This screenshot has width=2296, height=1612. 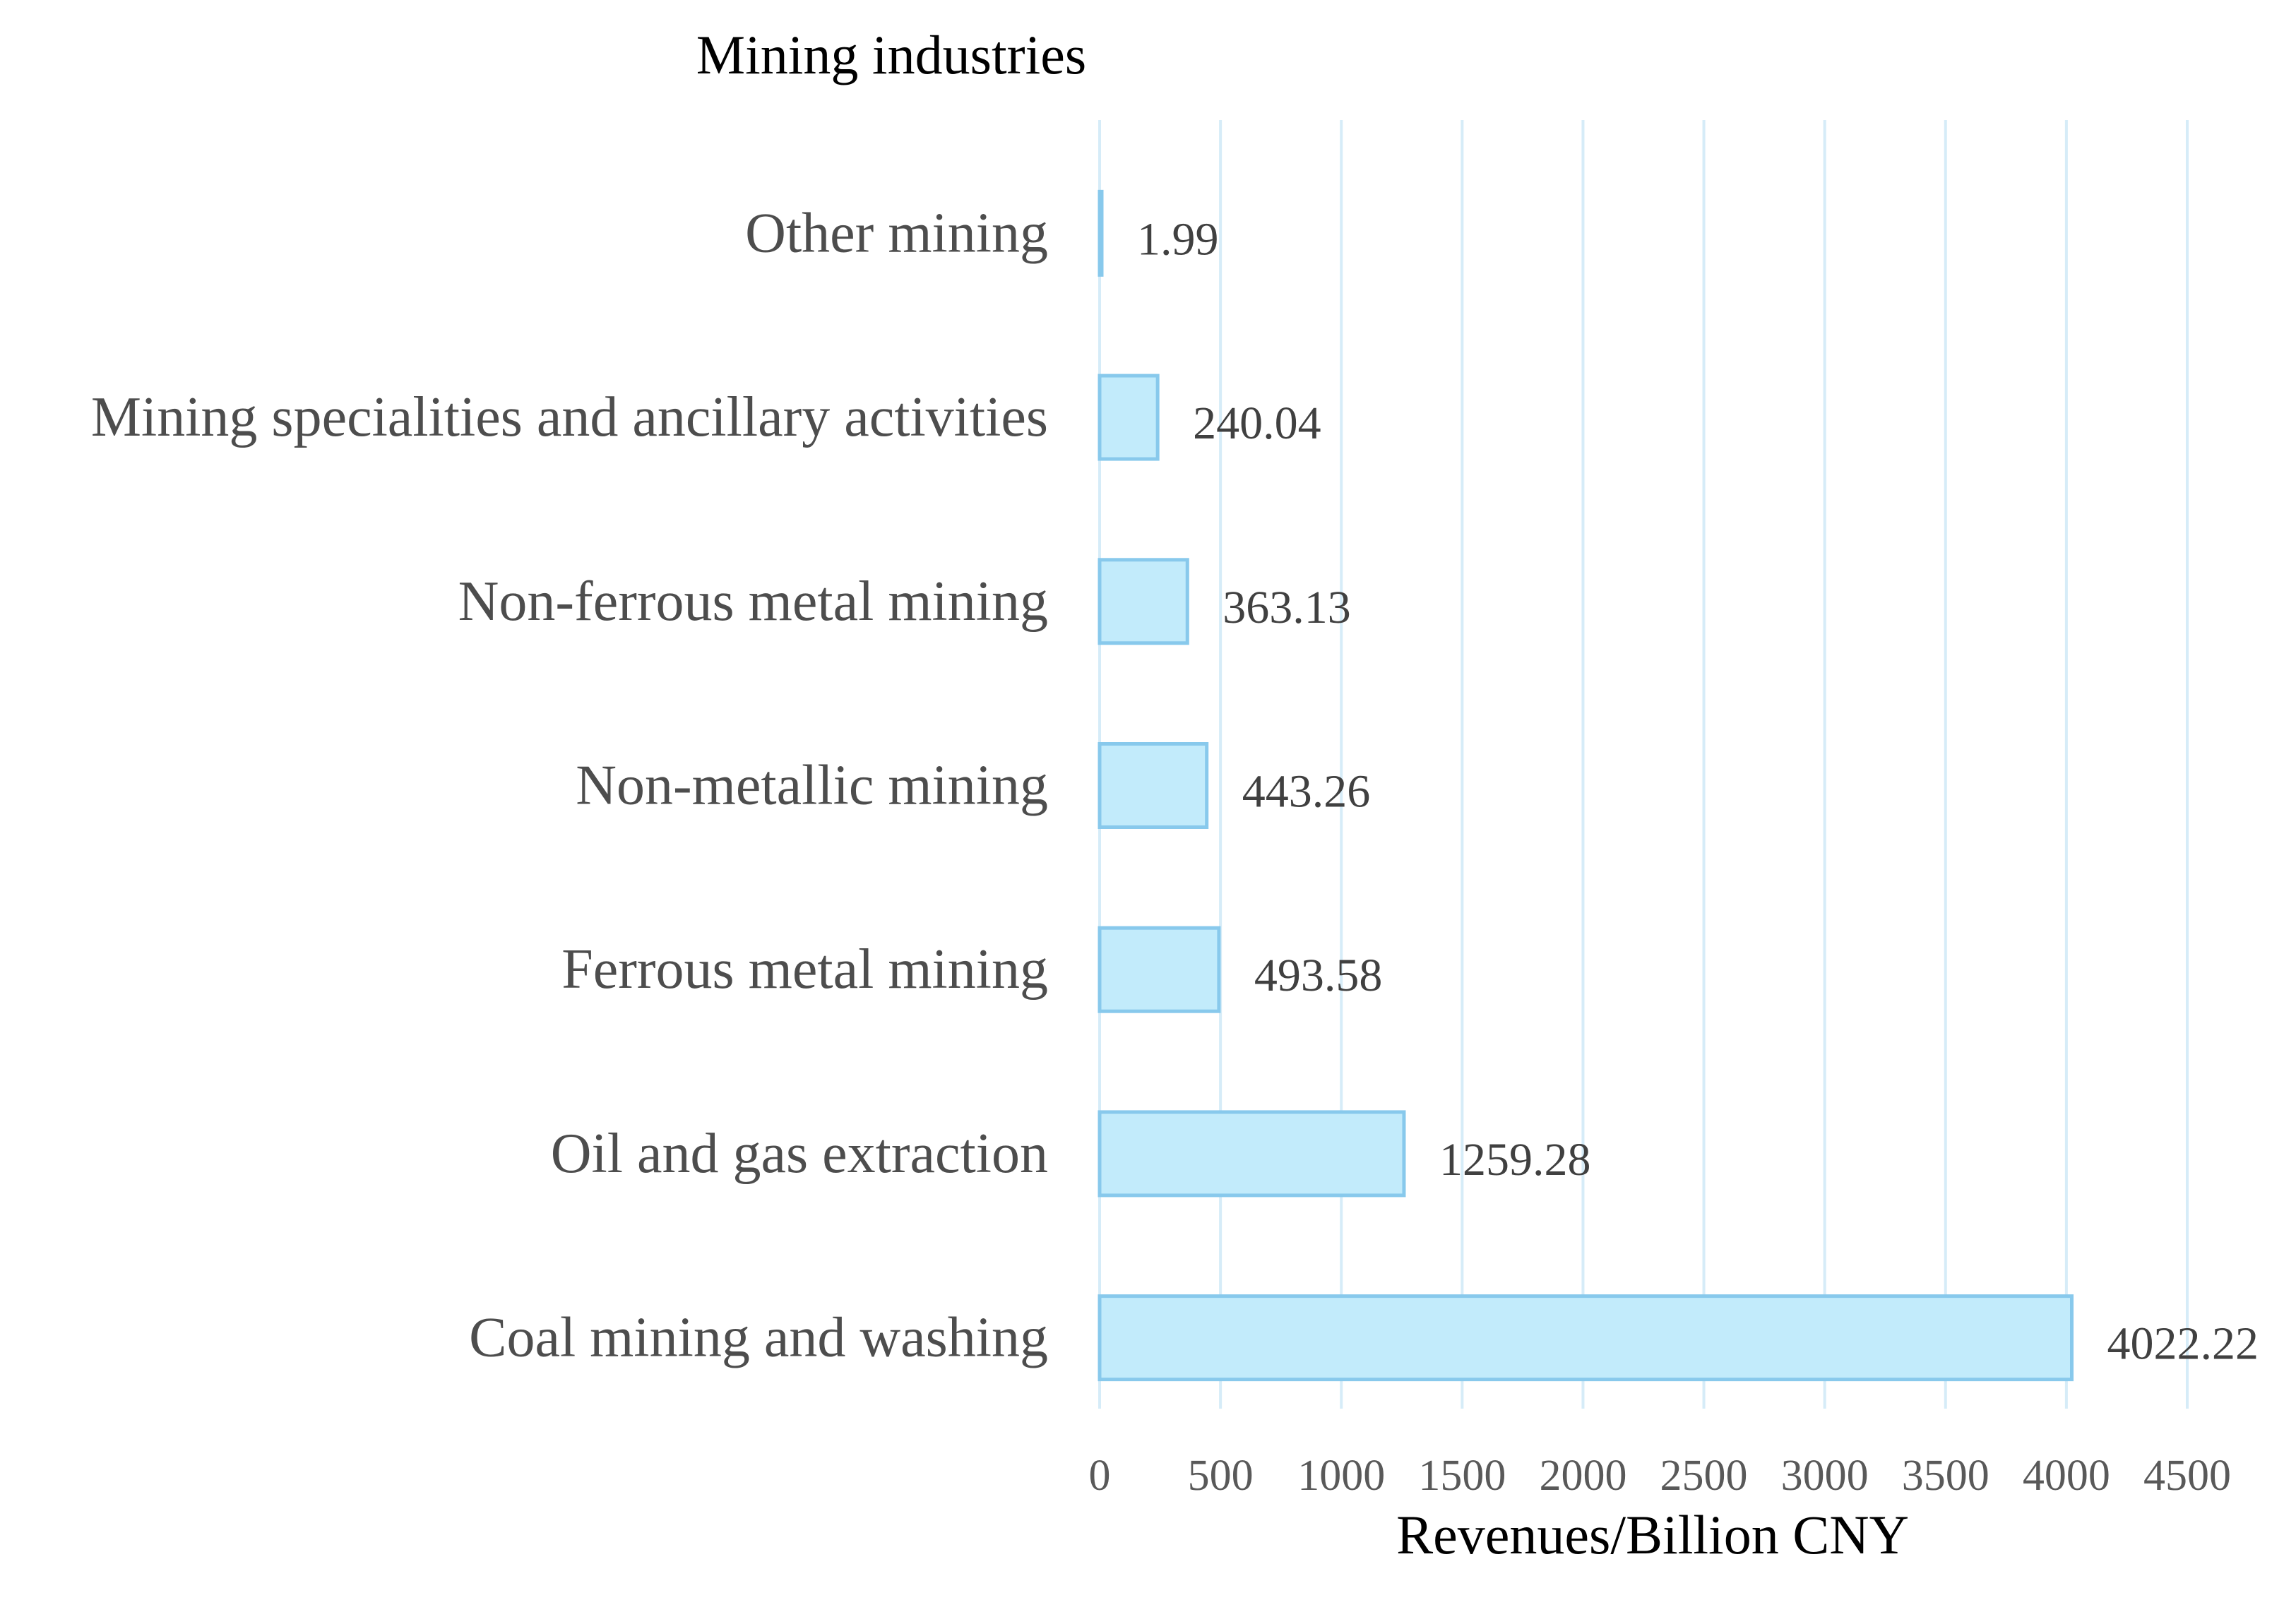 I want to click on x-tick-label: 3500, so click(x=1945, y=1476).